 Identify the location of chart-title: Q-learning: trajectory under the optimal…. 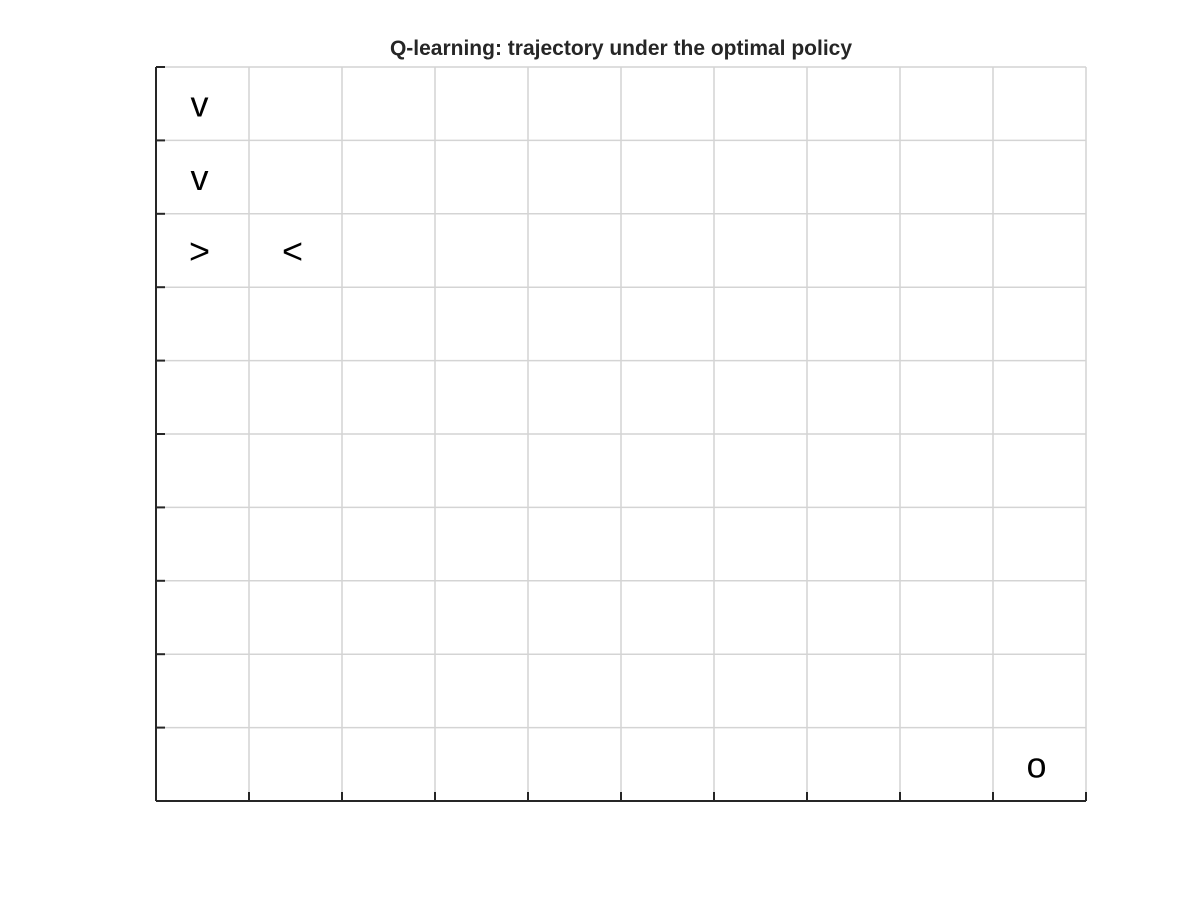
(621, 48).